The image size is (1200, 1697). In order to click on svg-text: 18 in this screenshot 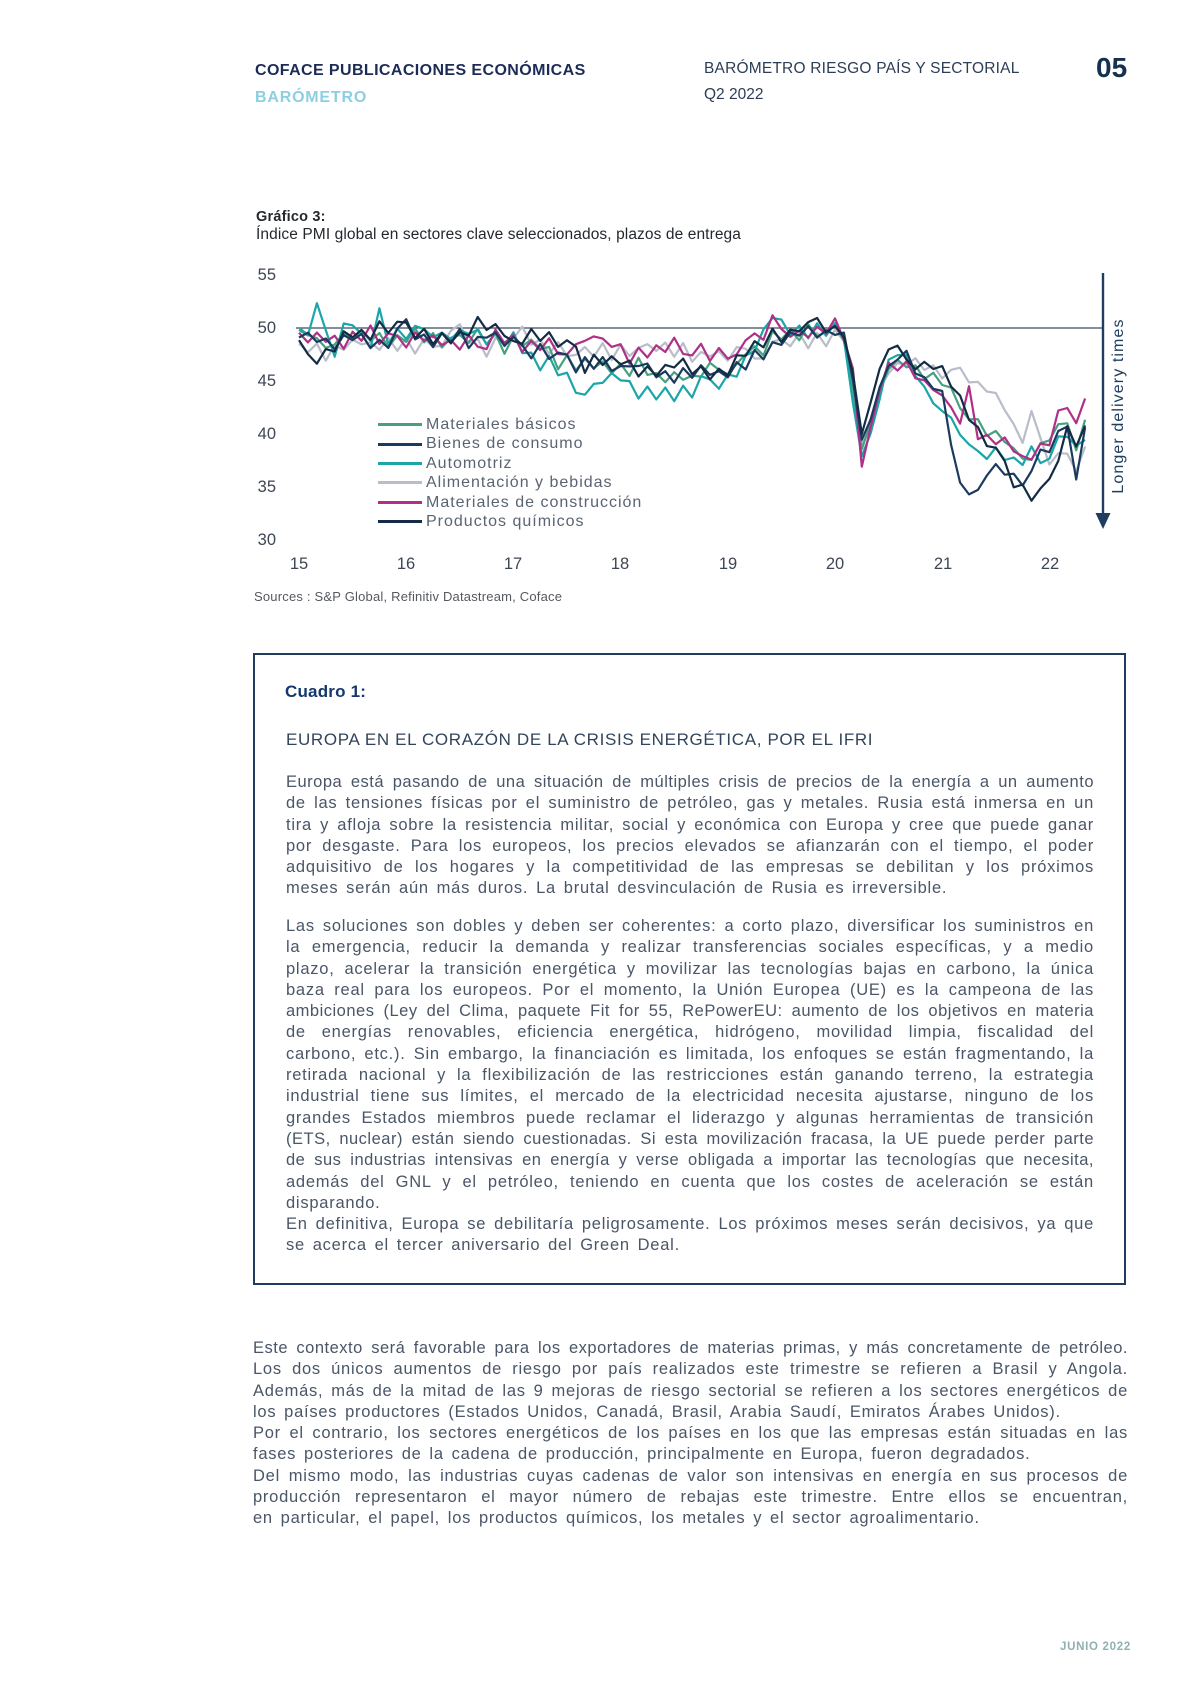, I will do `click(620, 564)`.